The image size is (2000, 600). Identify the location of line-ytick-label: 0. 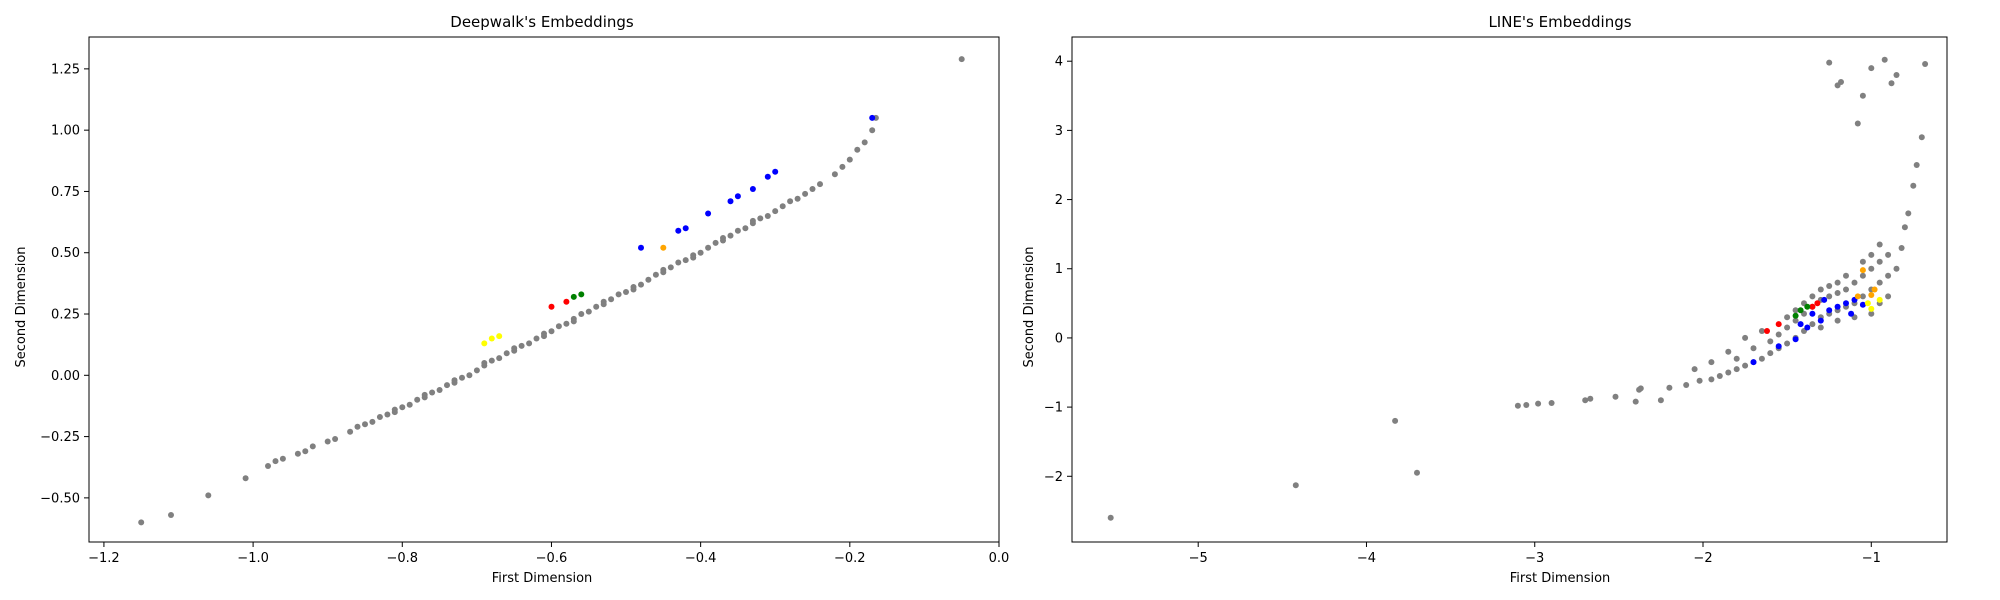
(1059, 338).